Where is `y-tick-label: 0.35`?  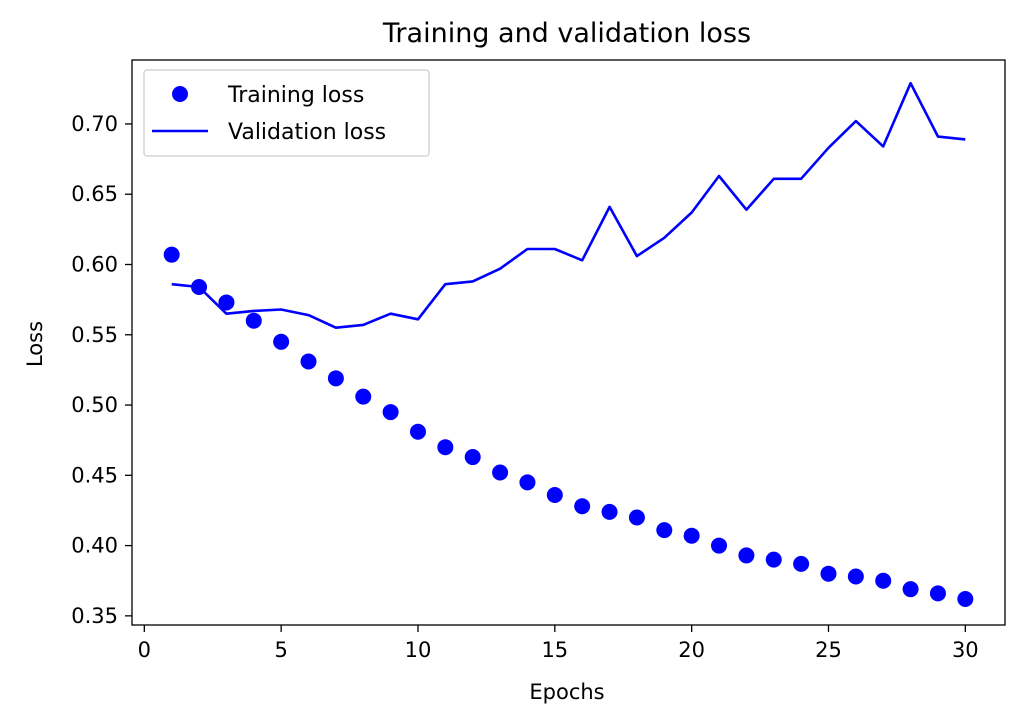
y-tick-label: 0.35 is located at coordinates (94, 616).